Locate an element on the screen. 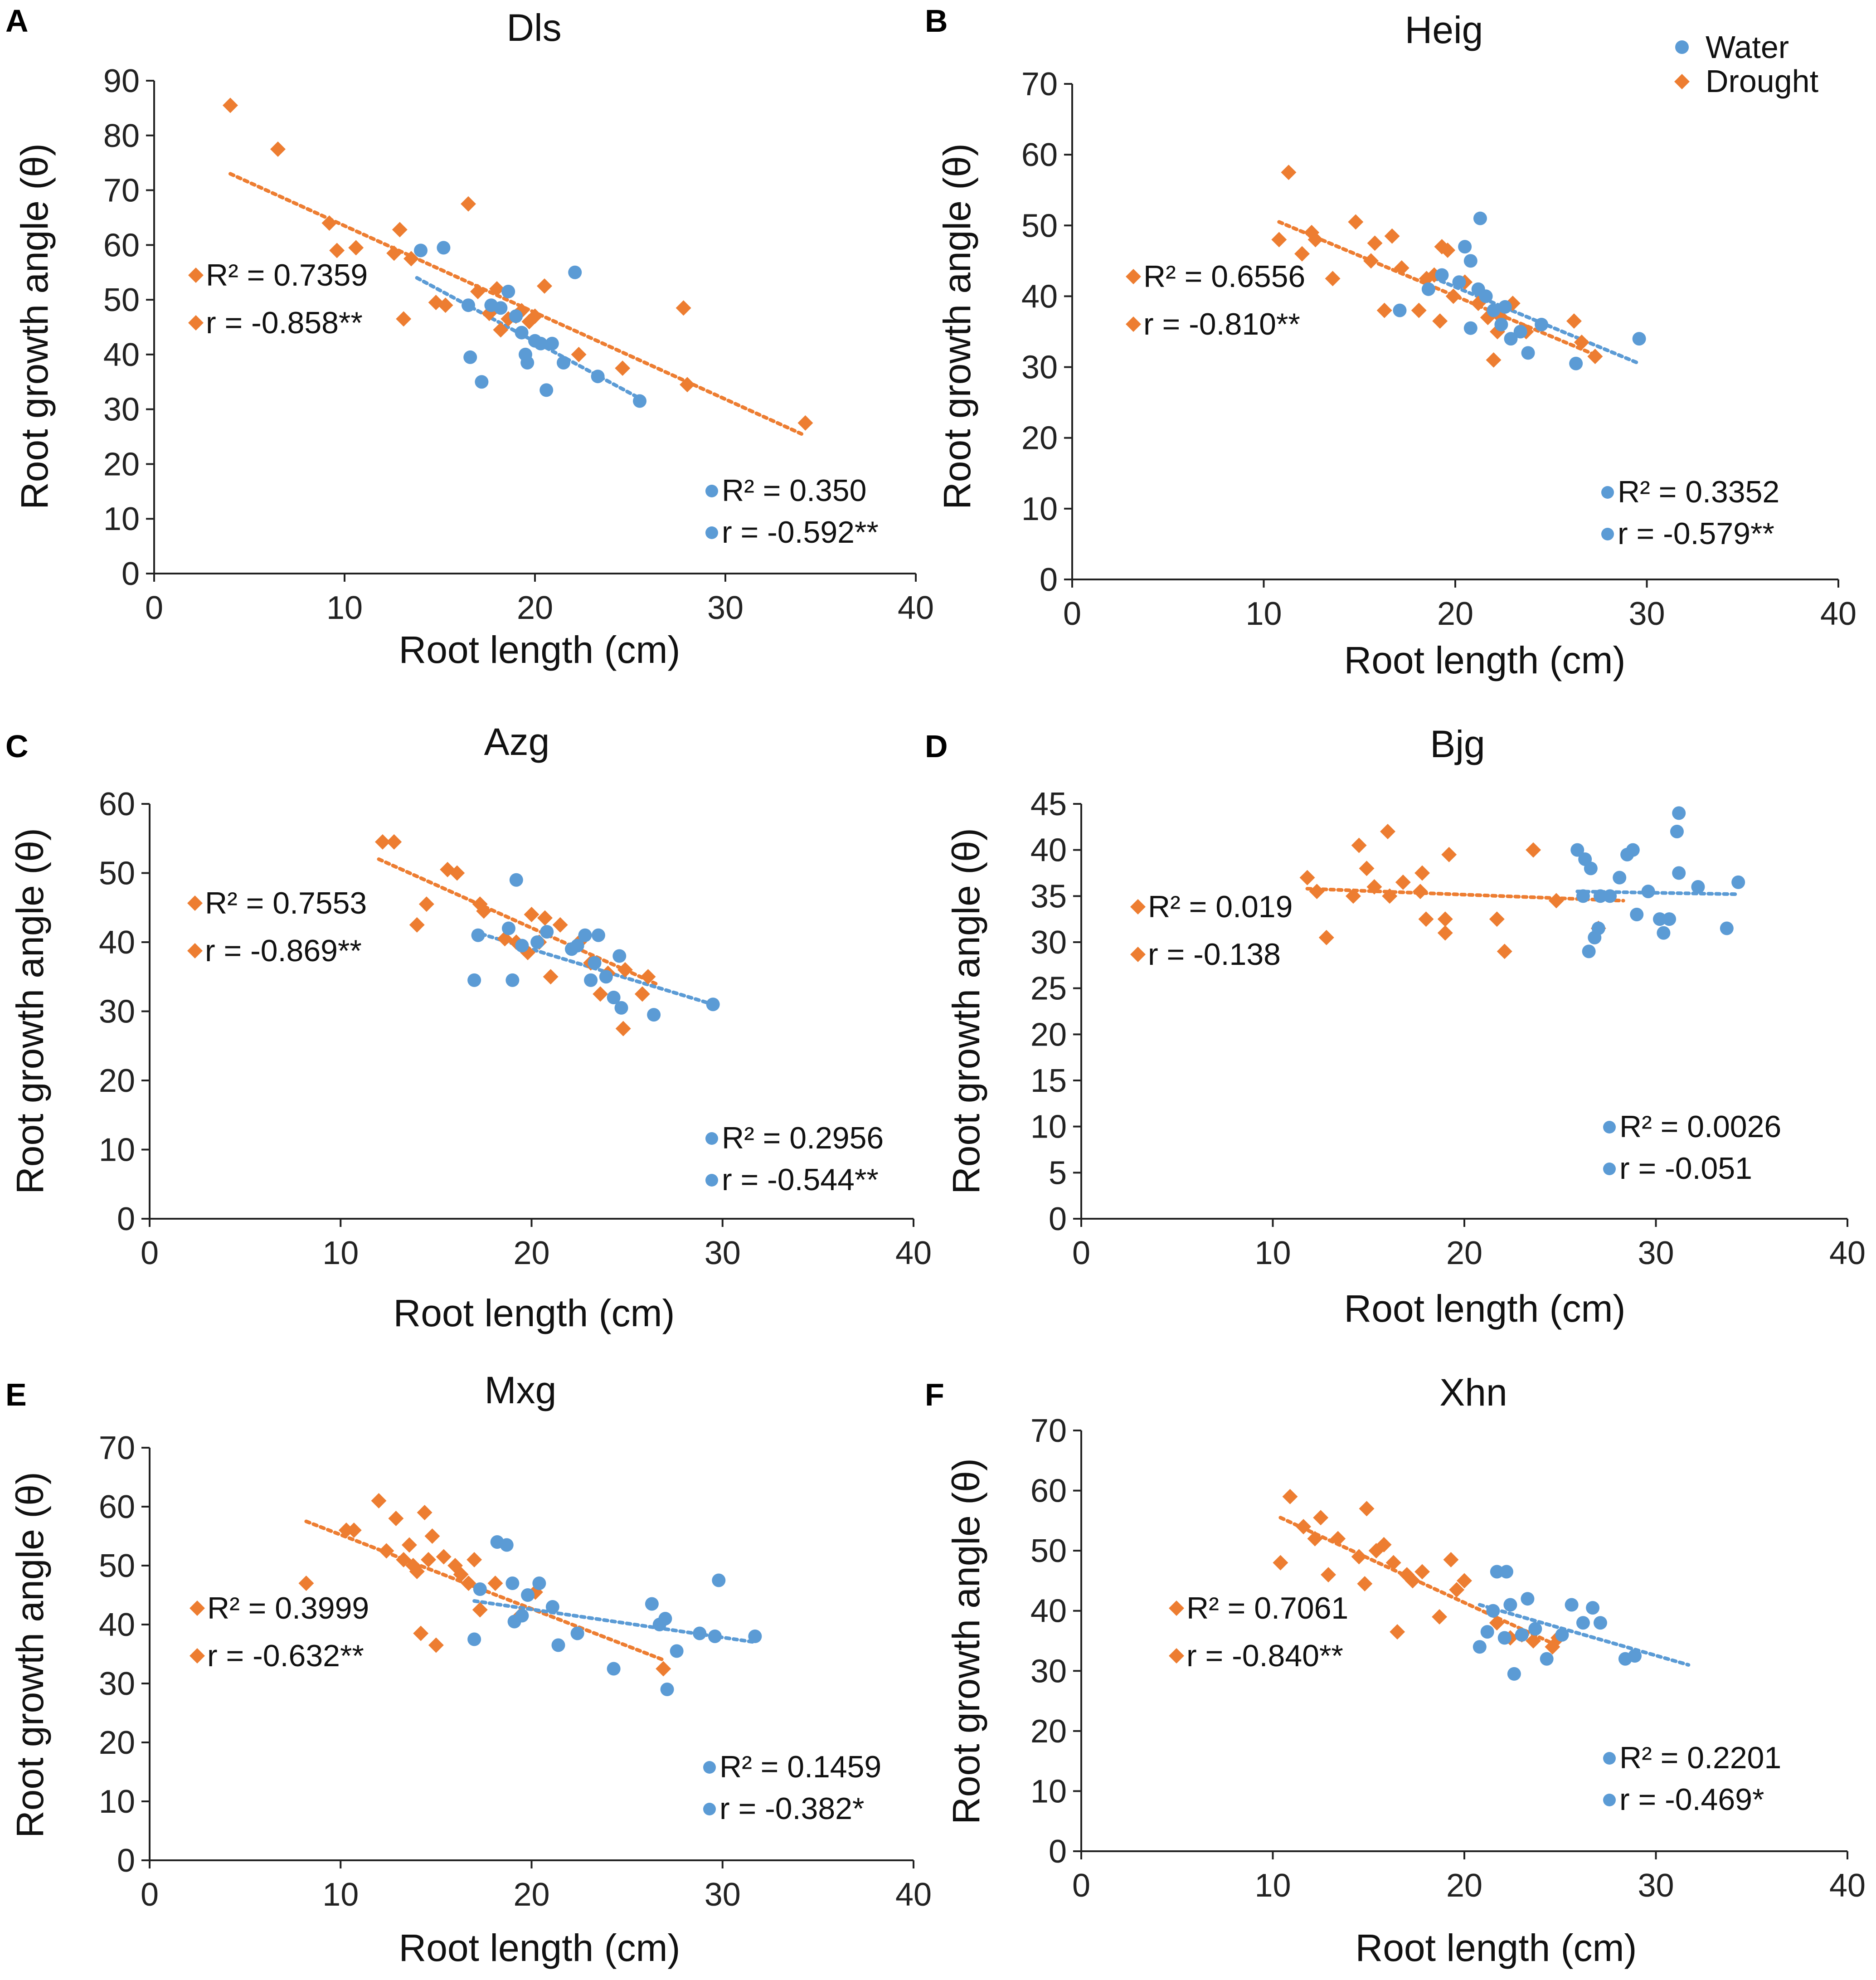  drought-r2-label: R² = 0.019 is located at coordinates (1220, 907).